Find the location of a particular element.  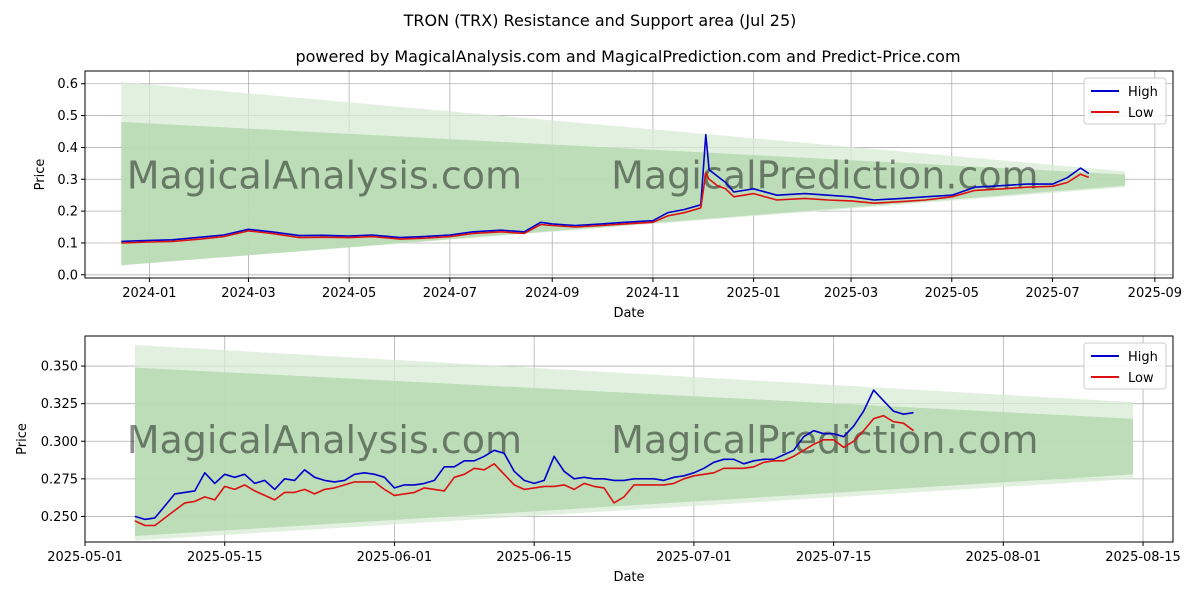

panel-1-series-line-low is located at coordinates (524, 470).